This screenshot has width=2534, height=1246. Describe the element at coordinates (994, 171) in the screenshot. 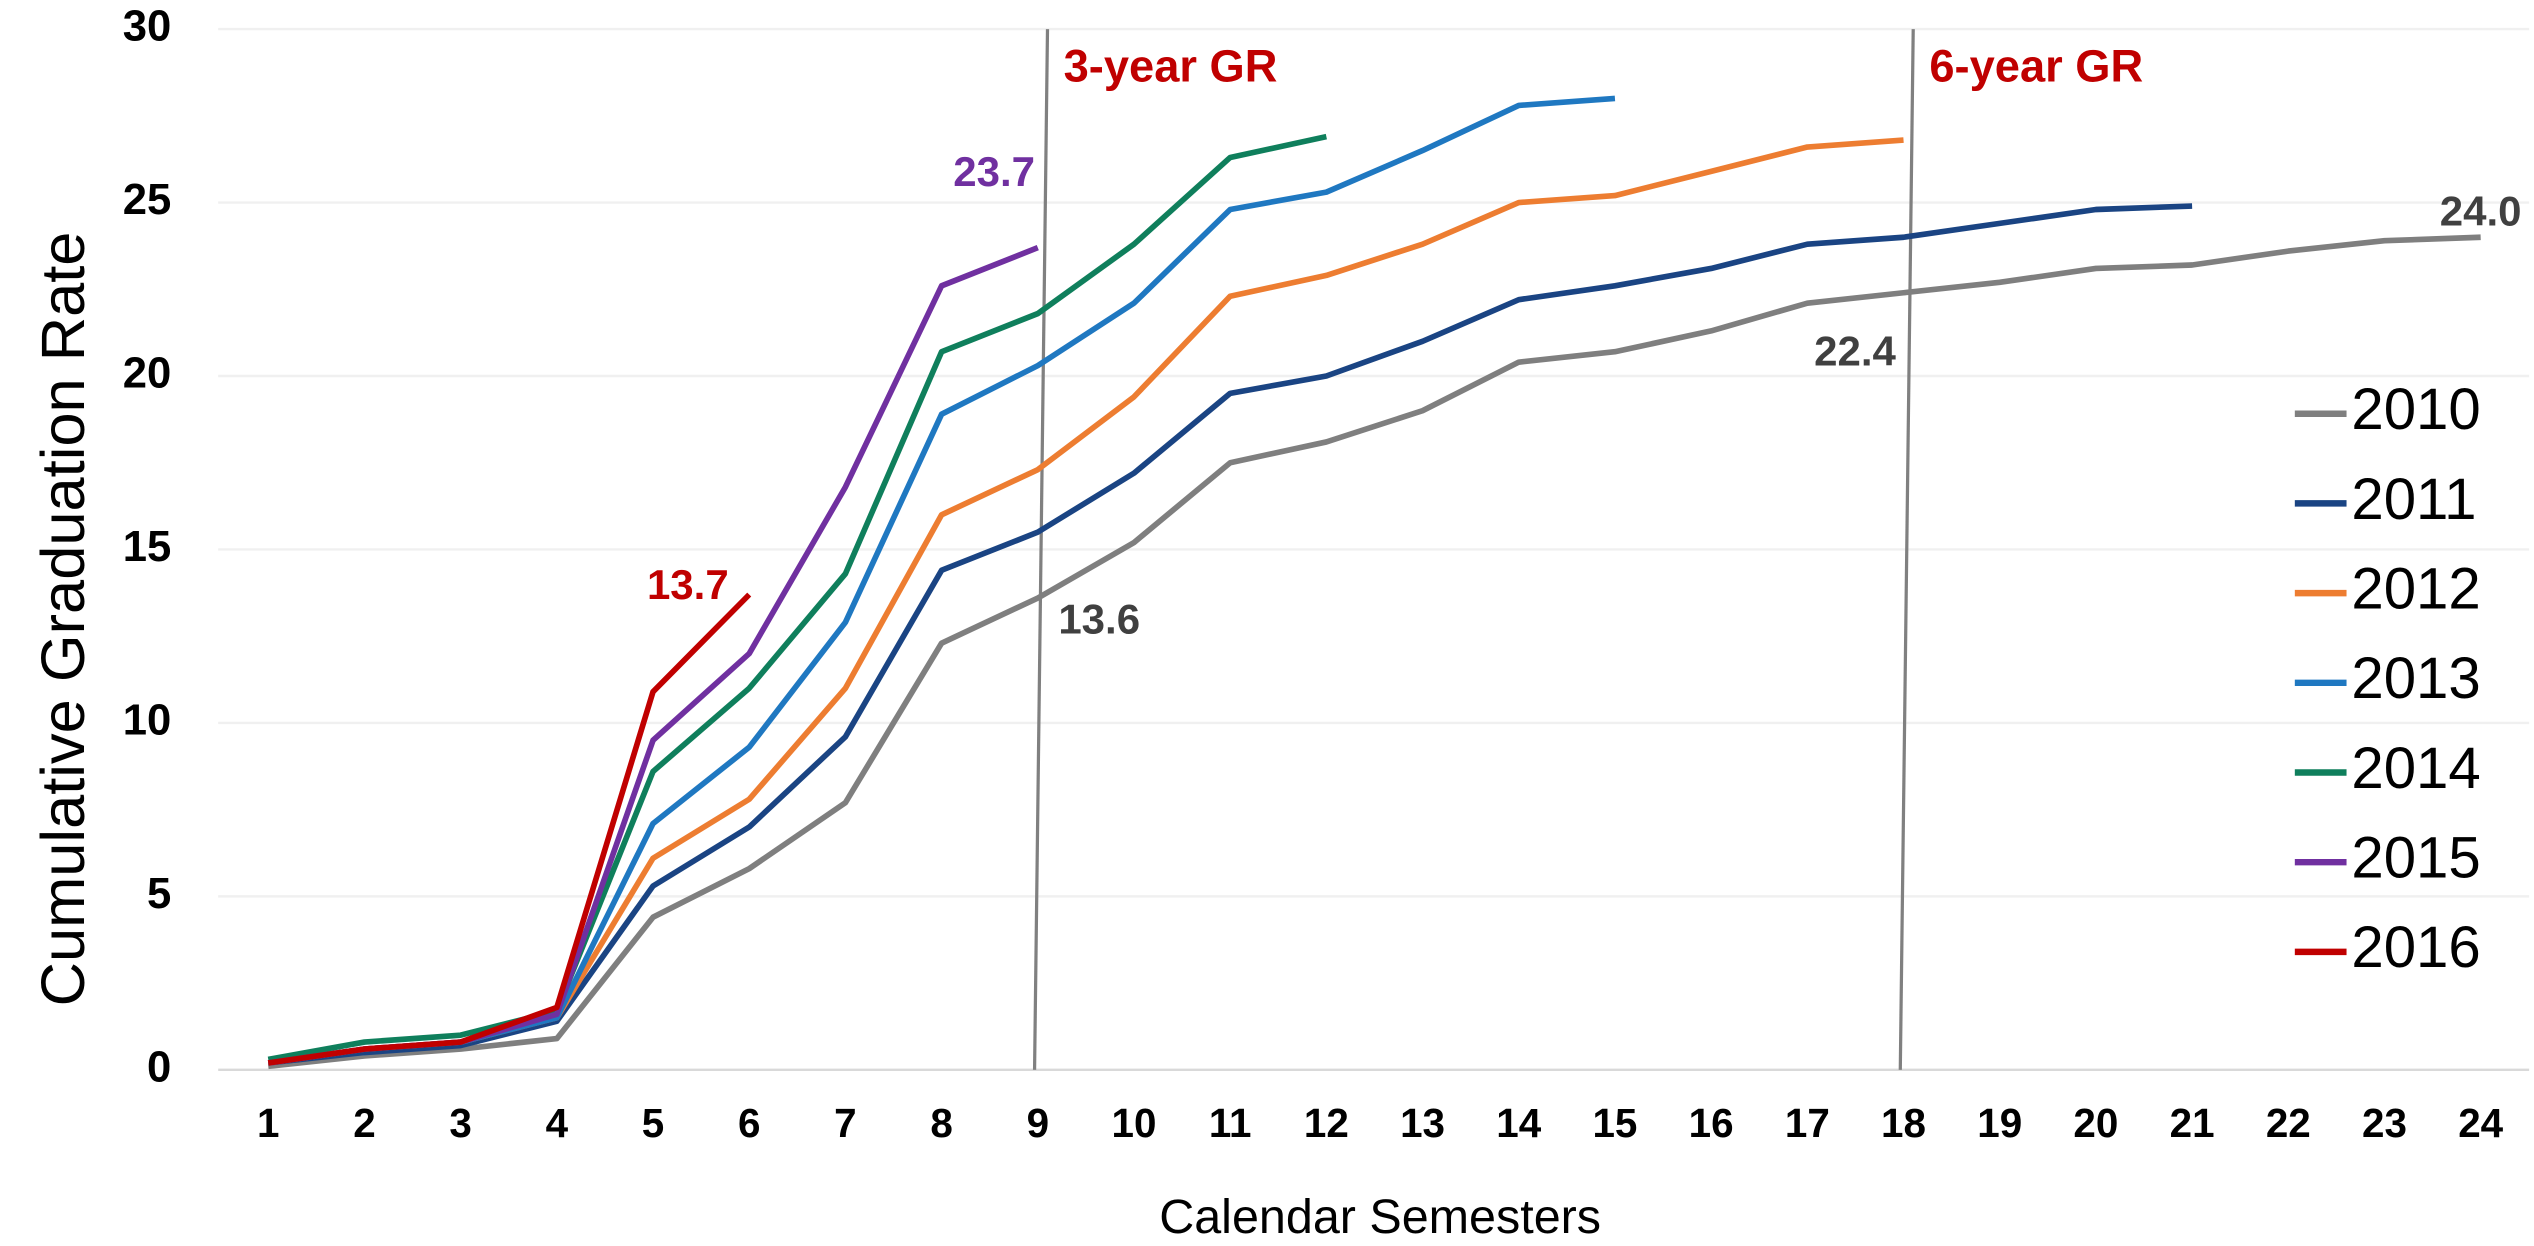

I see `annotation: 23.7` at that location.